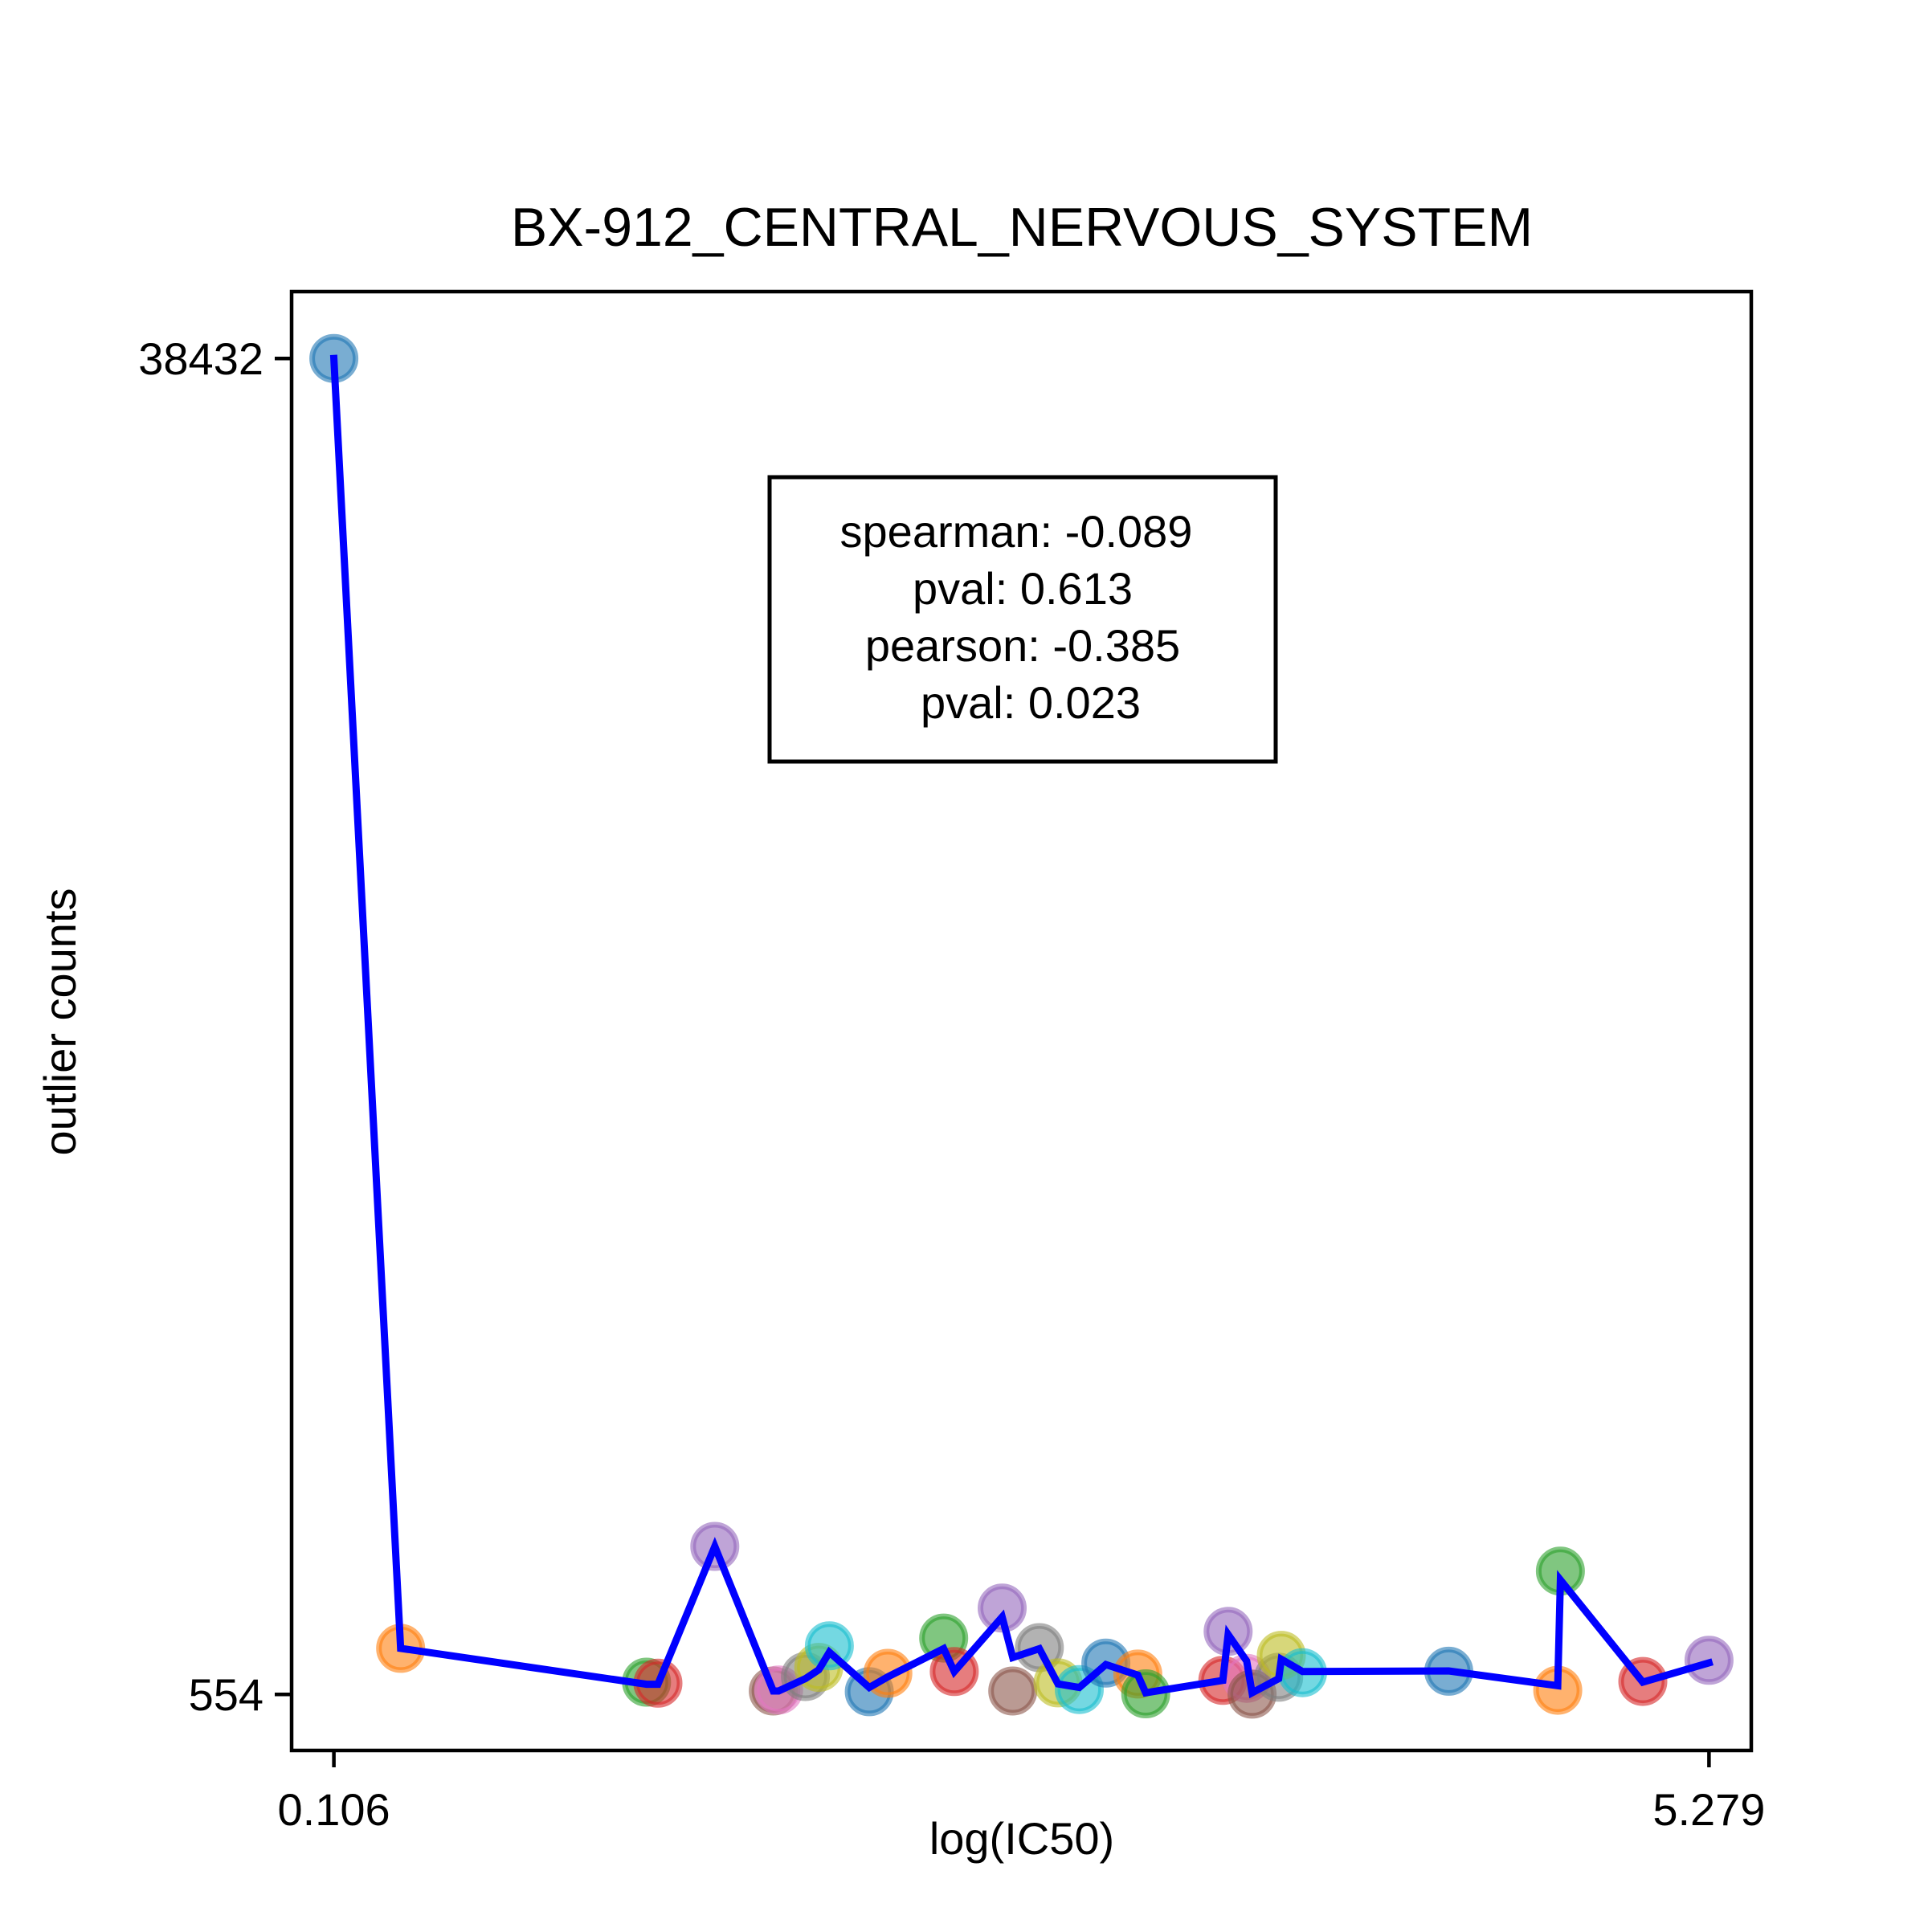 The height and width of the screenshot is (1932, 1928). What do you see at coordinates (334, 1809) in the screenshot?
I see `x-tick-label: 0.106` at bounding box center [334, 1809].